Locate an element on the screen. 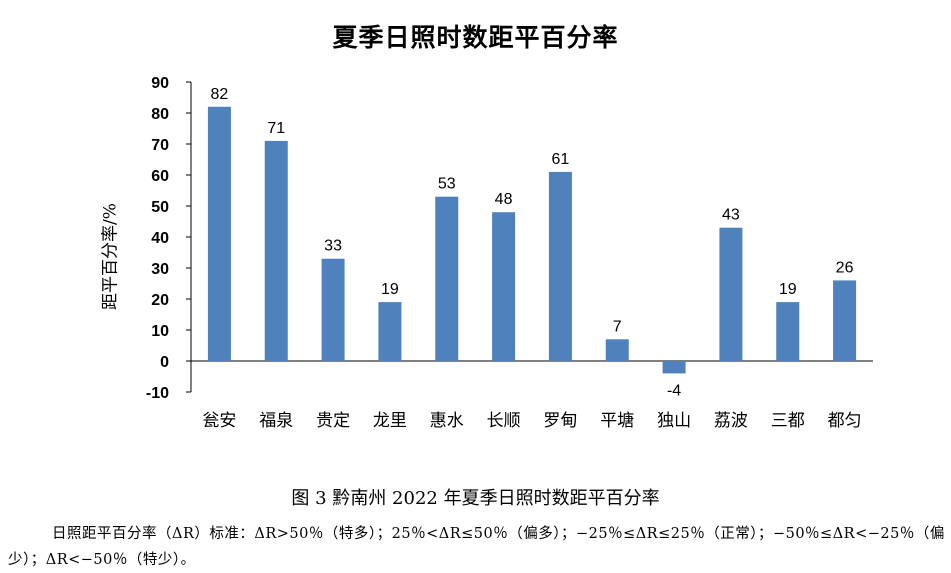 Image resolution: width=951 pixels, height=573 pixels. y-tick-label: 50 is located at coordinates (160, 207).